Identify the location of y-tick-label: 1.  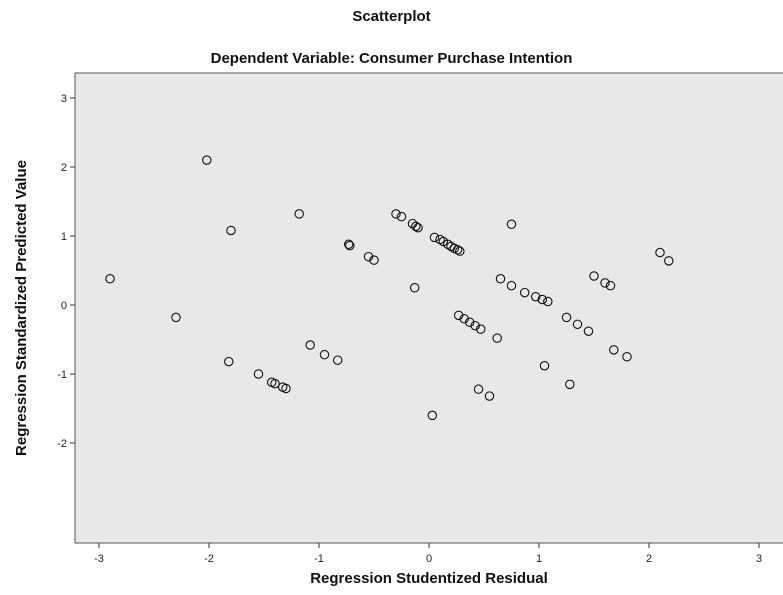
(64, 237).